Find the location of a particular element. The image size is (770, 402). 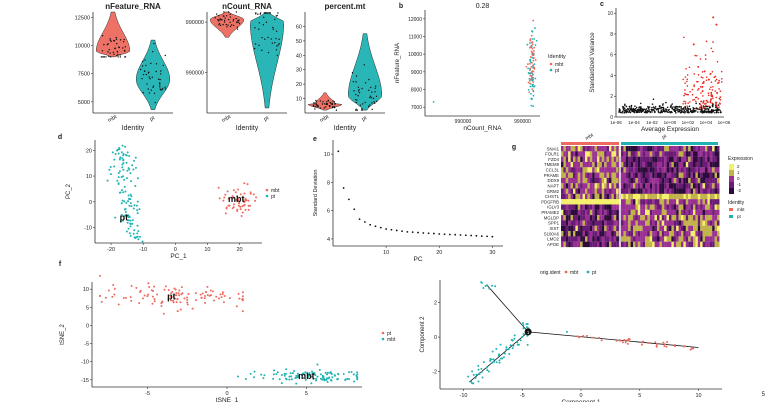

violin-mt-xtick-label-mbt: mbt is located at coordinates (324, 119).